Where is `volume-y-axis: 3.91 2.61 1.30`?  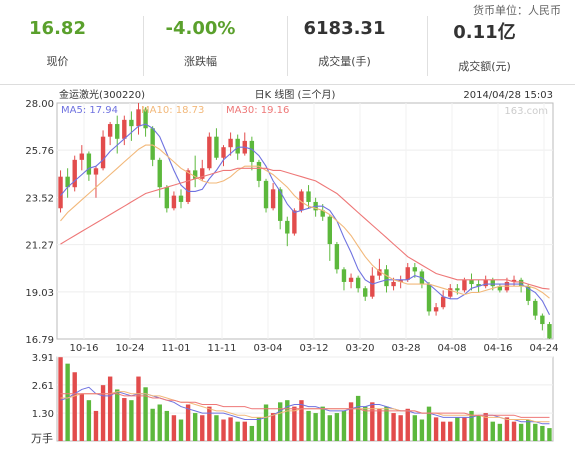
volume-y-axis: 3.91 2.61 1.30 is located at coordinates (43, 386).